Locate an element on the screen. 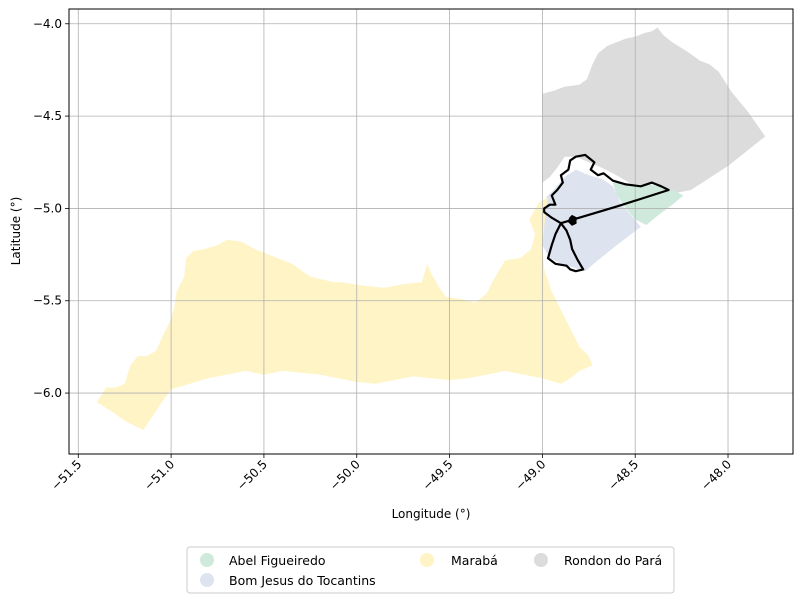 The image size is (800, 603). x-axis-title: Longitude (°) is located at coordinates (431, 514).